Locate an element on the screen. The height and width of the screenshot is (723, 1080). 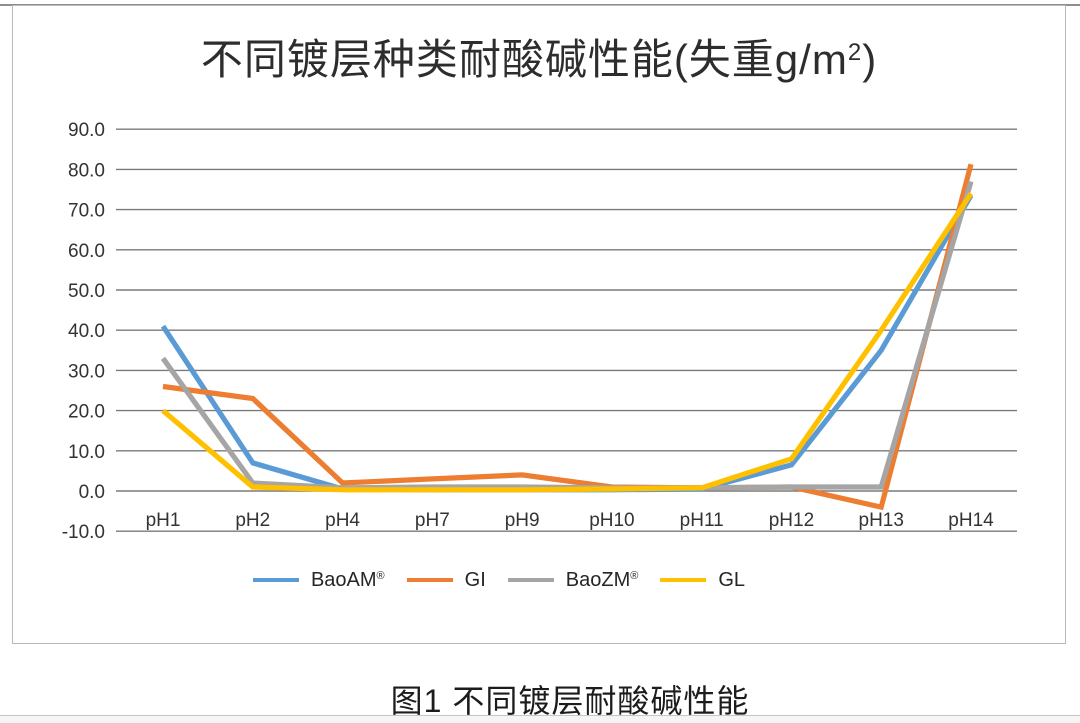
y-axis-tick-label: 70.0 is located at coordinates (86, 211).